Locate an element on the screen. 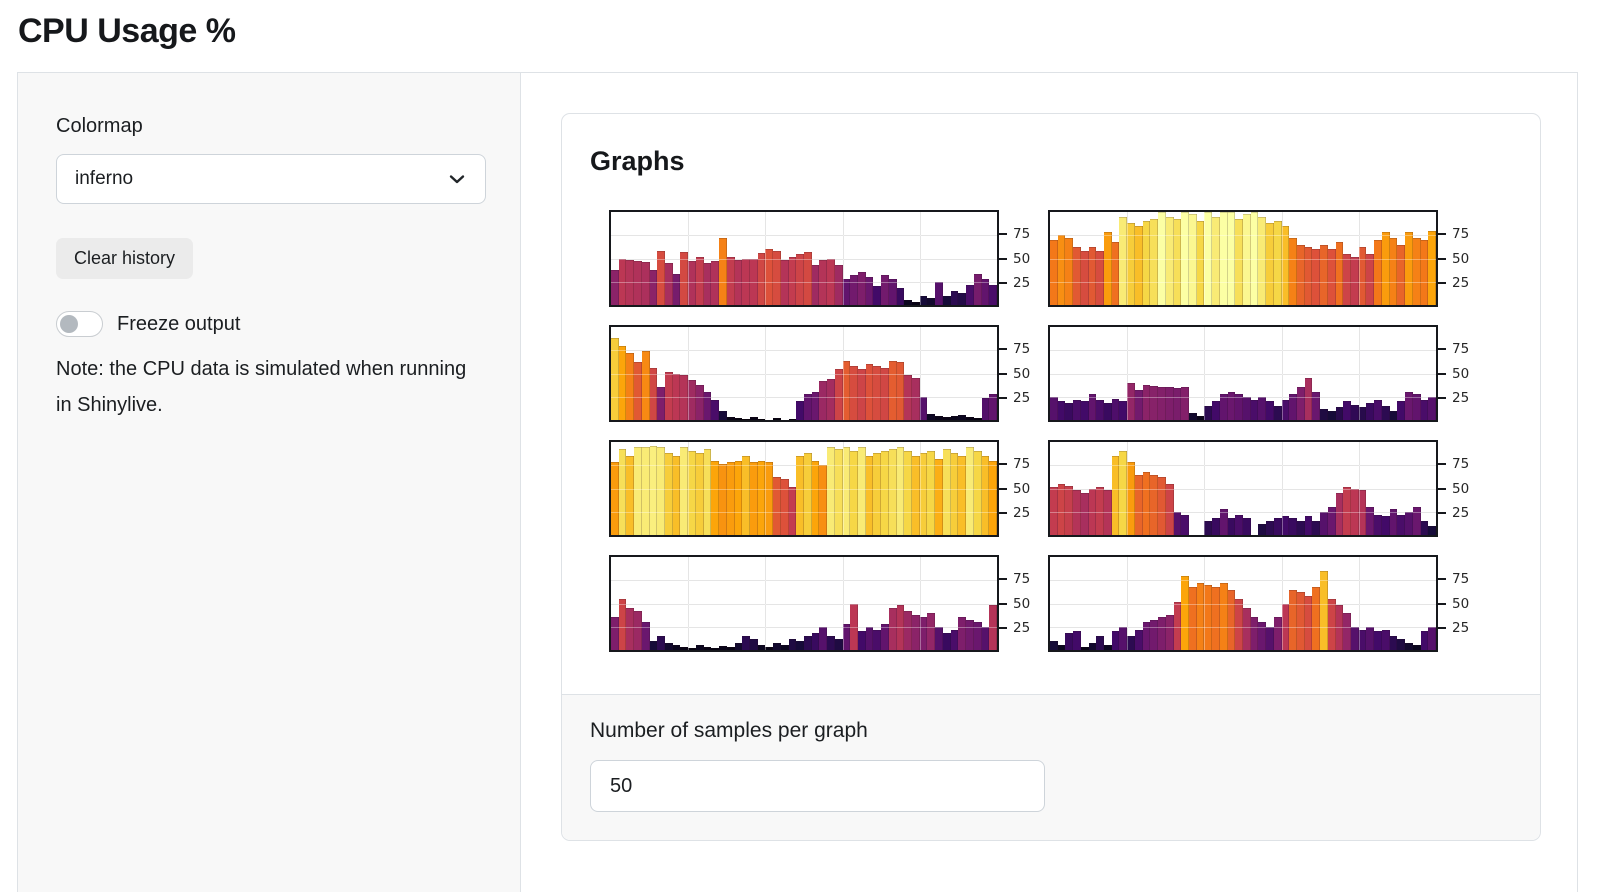 The image size is (1597, 892). freeze-output-toggle is located at coordinates (79, 324).